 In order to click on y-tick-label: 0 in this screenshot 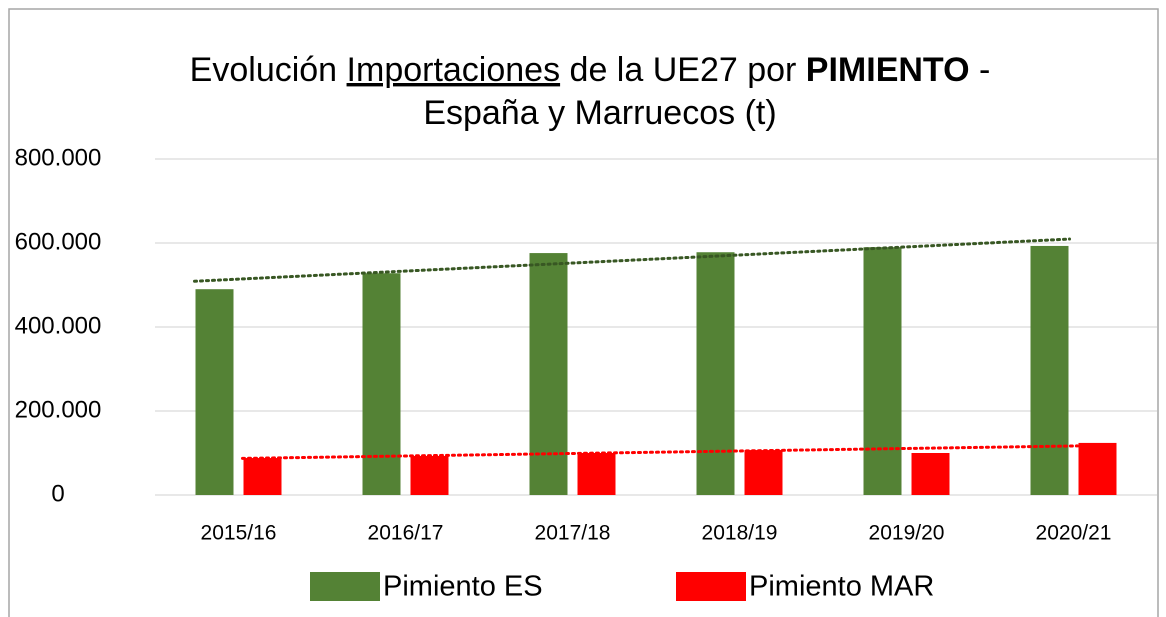, I will do `click(57, 493)`.